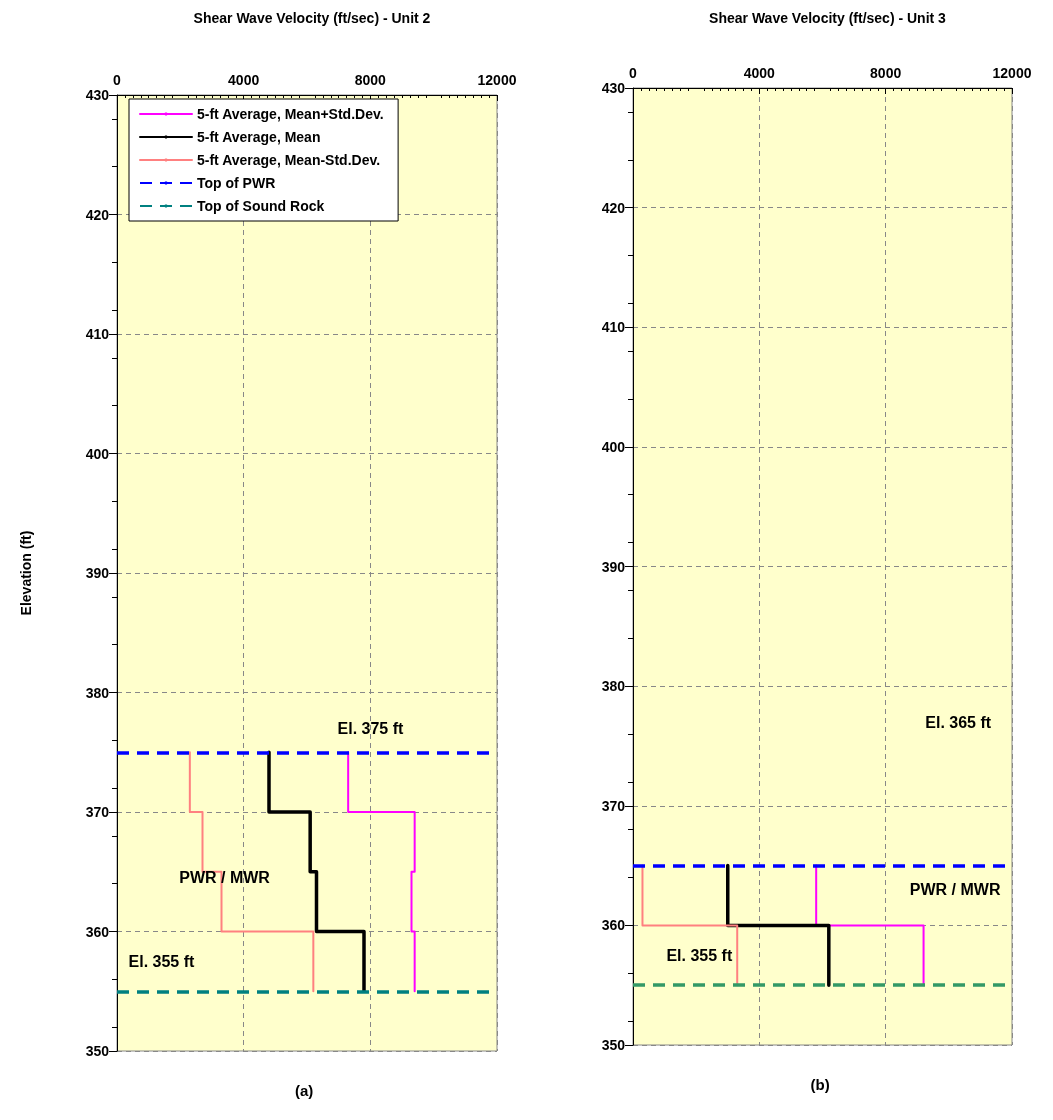  What do you see at coordinates (289, 160) in the screenshot?
I see `legend-label: 5-ft Average, Mean-Std.Dev.` at bounding box center [289, 160].